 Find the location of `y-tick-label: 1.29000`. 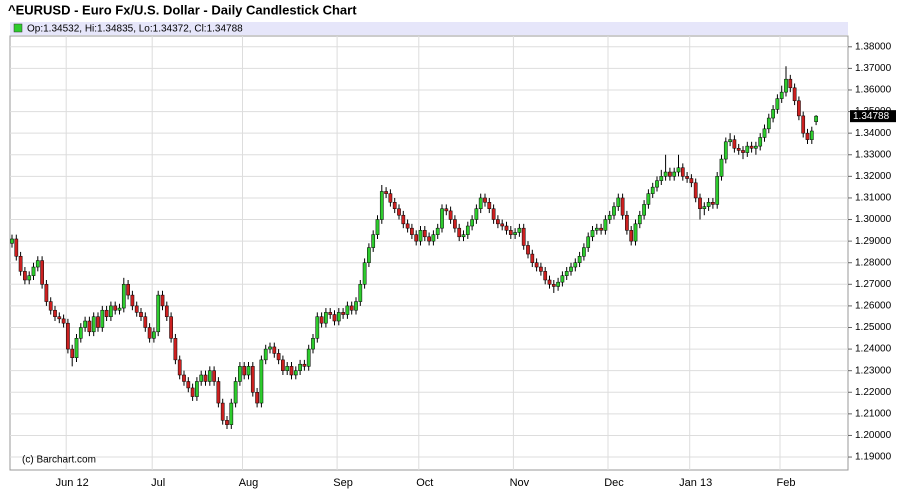

y-tick-label: 1.29000 is located at coordinates (873, 241).